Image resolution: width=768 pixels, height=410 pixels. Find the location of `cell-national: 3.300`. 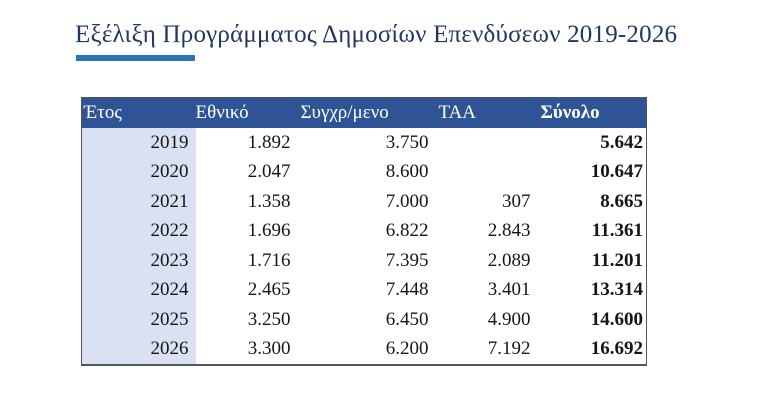

cell-national: 3.300 is located at coordinates (269, 349).